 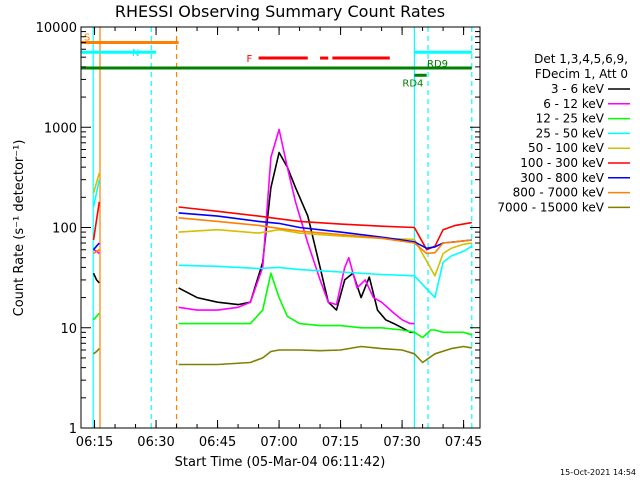 What do you see at coordinates (550, 207) in the screenshot?
I see `legend-label-7000-15000-kev: 7000 - 15000 keV` at bounding box center [550, 207].